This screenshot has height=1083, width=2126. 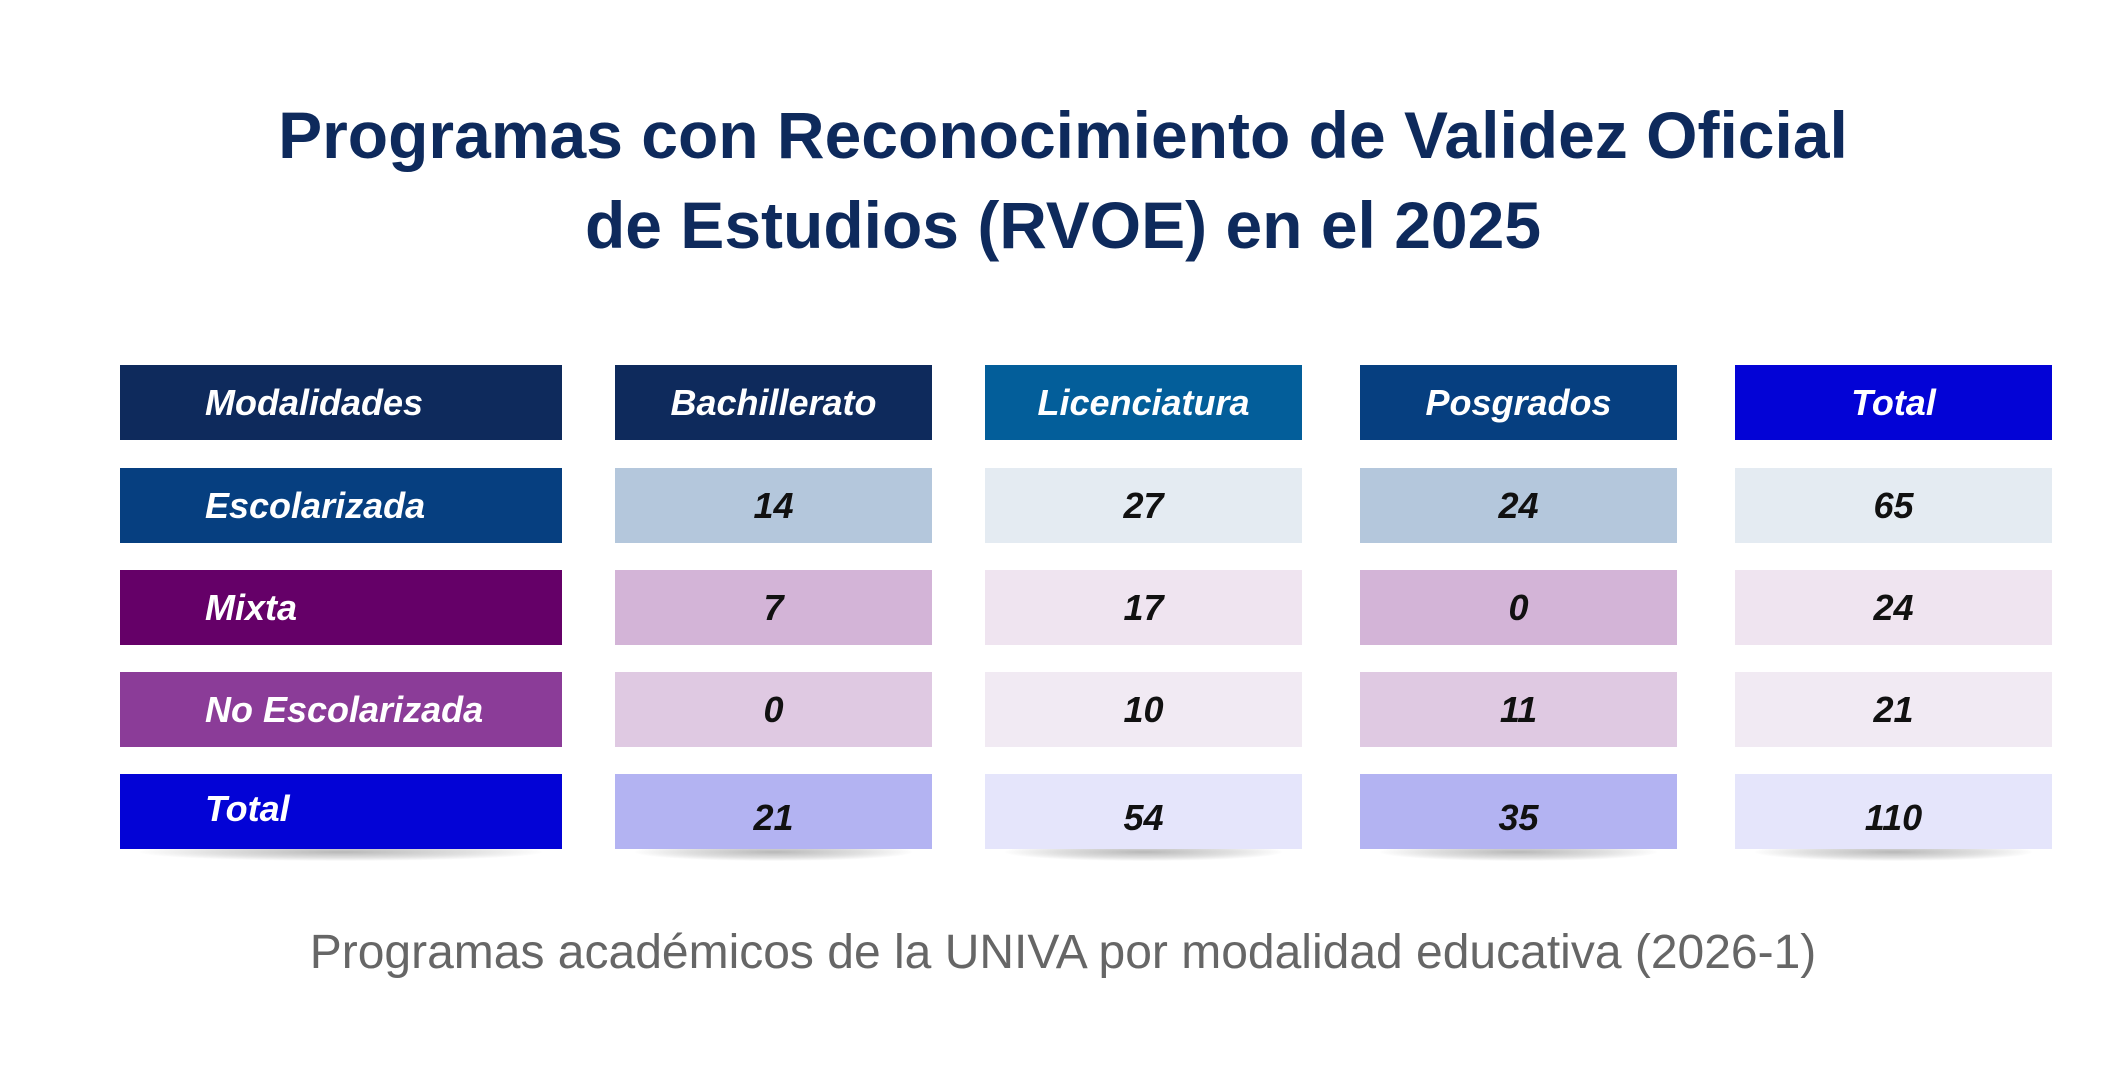 What do you see at coordinates (341, 709) in the screenshot?
I see `row-label-no-escolarizada: No Escolarizada` at bounding box center [341, 709].